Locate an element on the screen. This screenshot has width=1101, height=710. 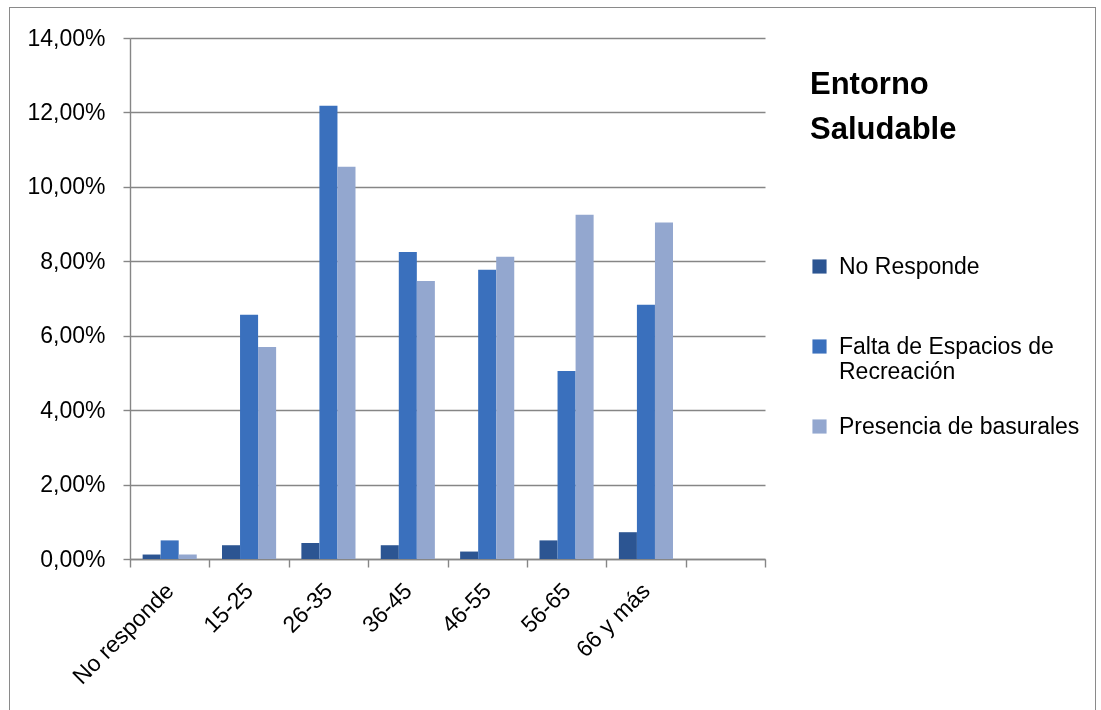
legend-label: Falta de Espacios de Recreación is located at coordinates (946, 358).